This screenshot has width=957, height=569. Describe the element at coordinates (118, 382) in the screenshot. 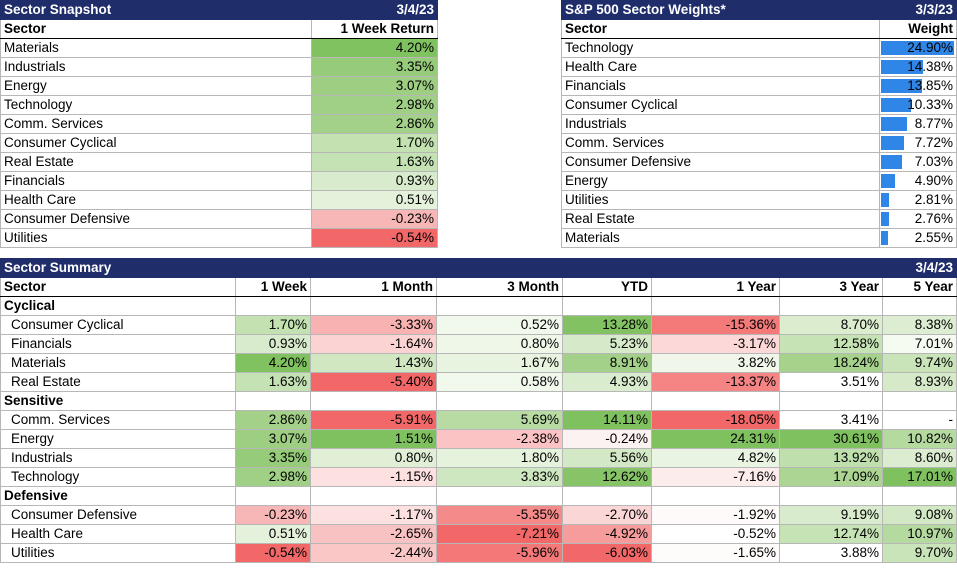

I see `summary-sector: Real Estate` at that location.